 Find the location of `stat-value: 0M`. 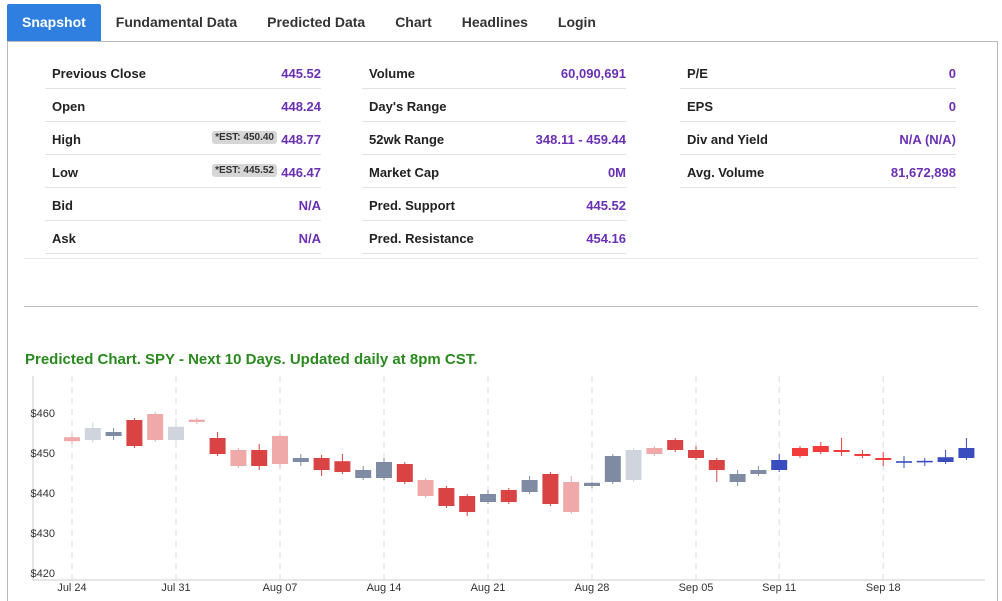

stat-value: 0M is located at coordinates (616, 172).